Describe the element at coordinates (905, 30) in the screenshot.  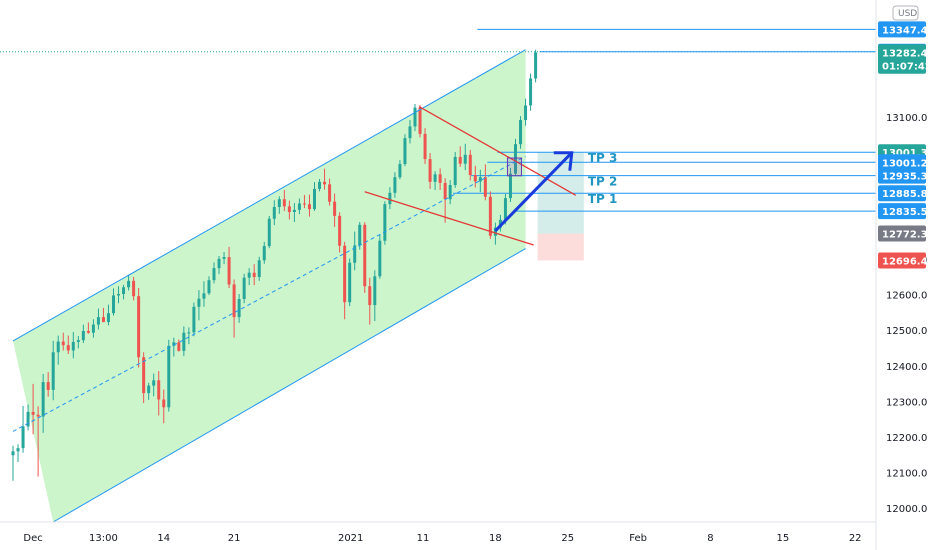
I see `price-label: 13347.4` at that location.